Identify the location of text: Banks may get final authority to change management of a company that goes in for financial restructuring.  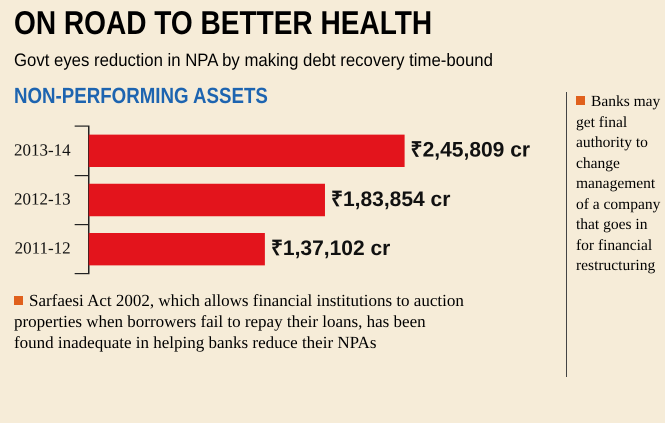
(618, 183).